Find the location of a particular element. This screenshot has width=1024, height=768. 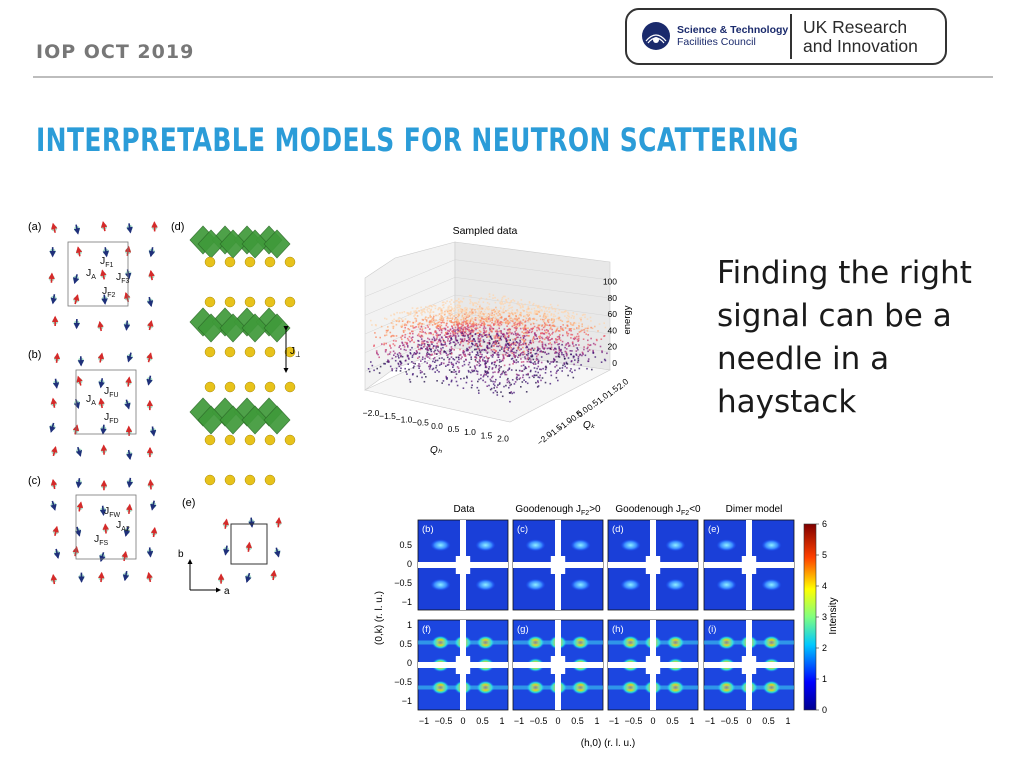

spin-arrow is located at coordinates (54, 402).